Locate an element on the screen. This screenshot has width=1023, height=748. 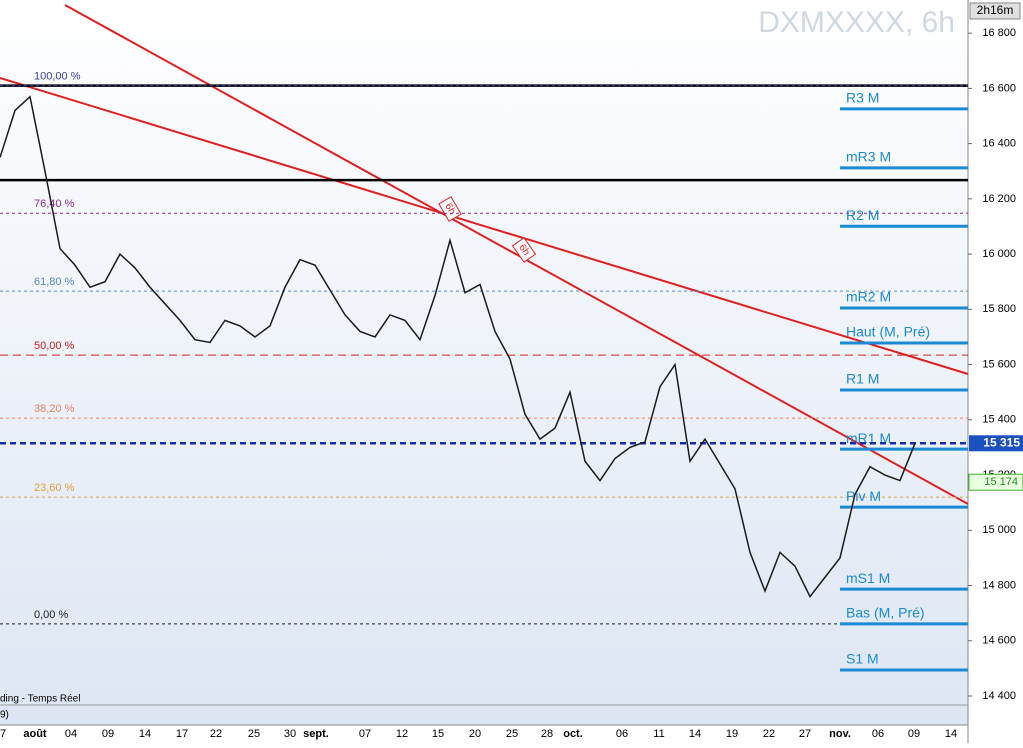
x-tick-label: 11 is located at coordinates (658, 734).